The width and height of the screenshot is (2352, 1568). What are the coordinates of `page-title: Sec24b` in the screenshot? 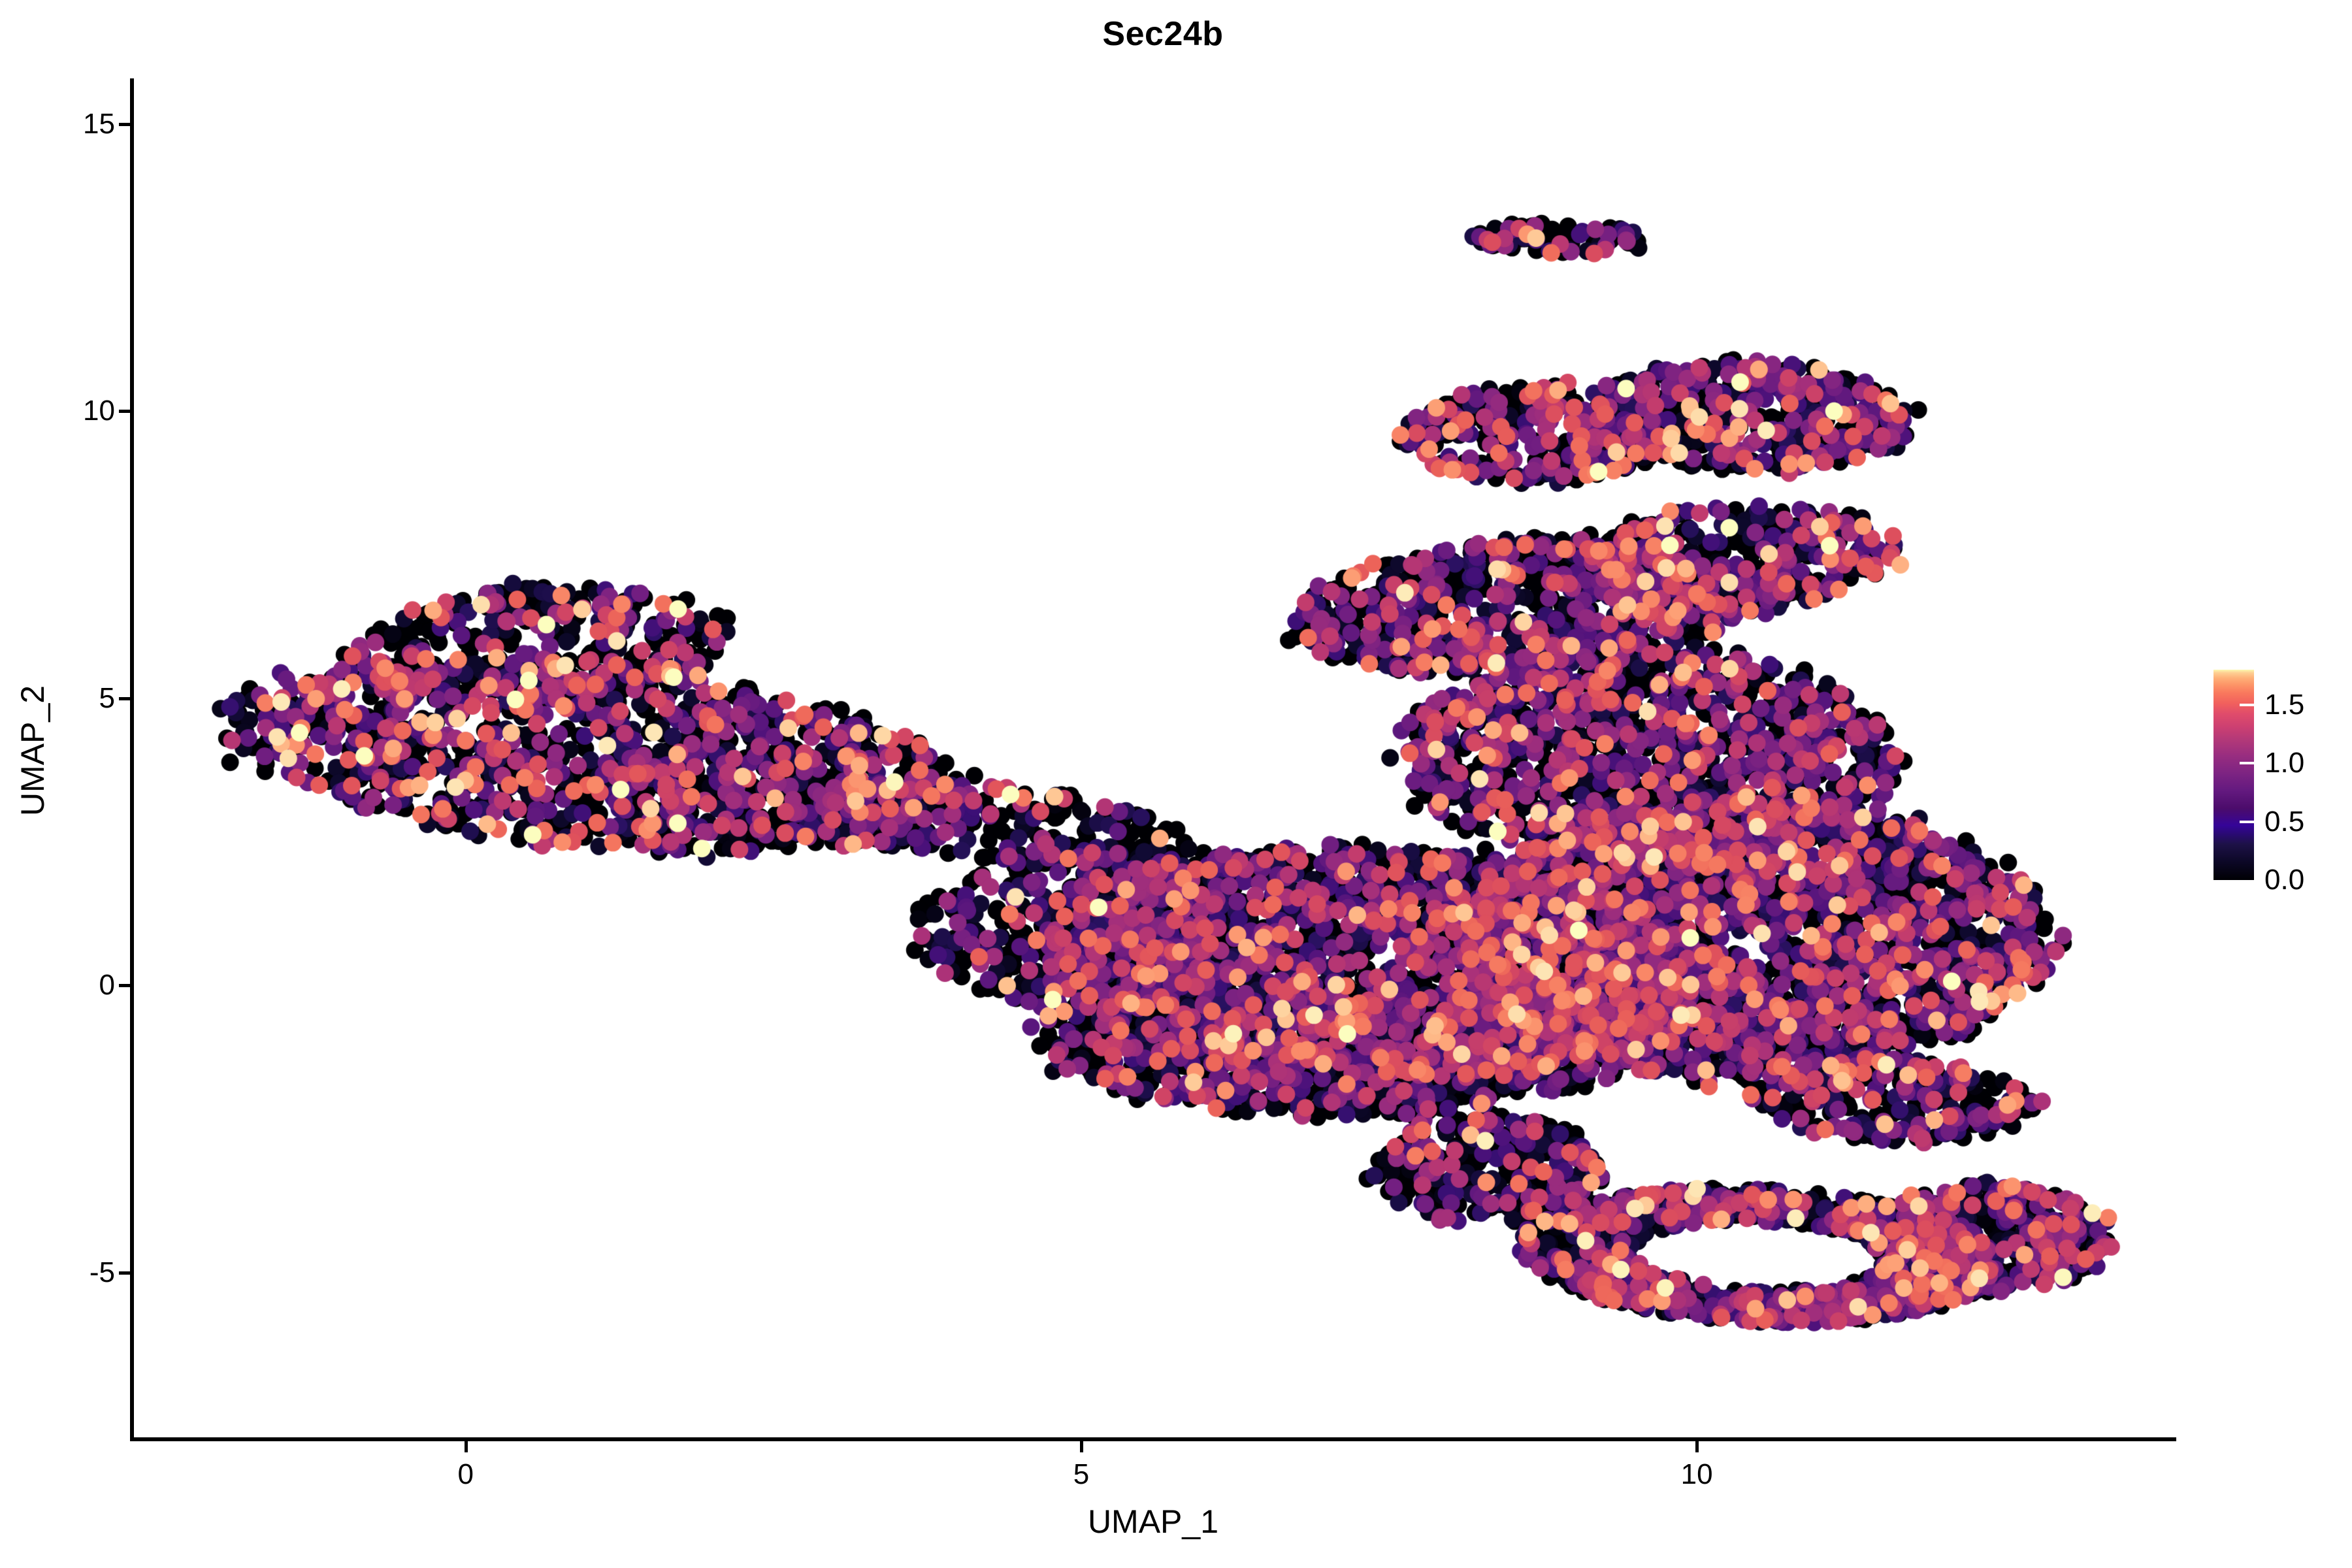 It's located at (1163, 34).